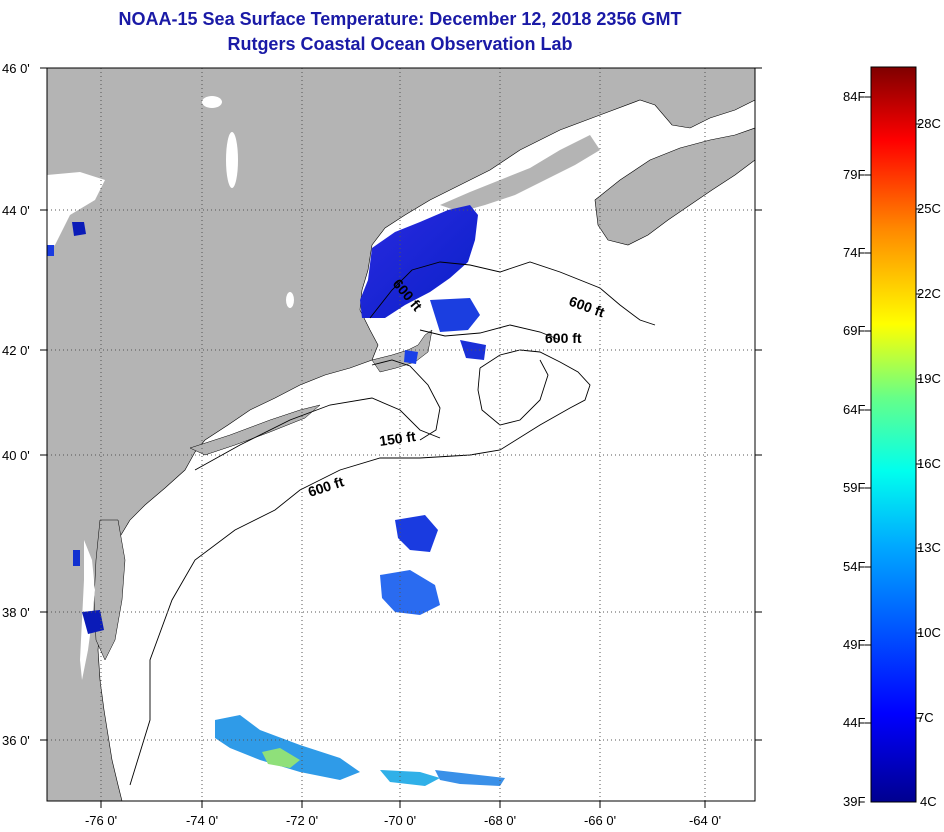 The height and width of the screenshot is (832, 944). Describe the element at coordinates (929, 293) in the screenshot. I see `colorbar-c-label: 22C` at that location.